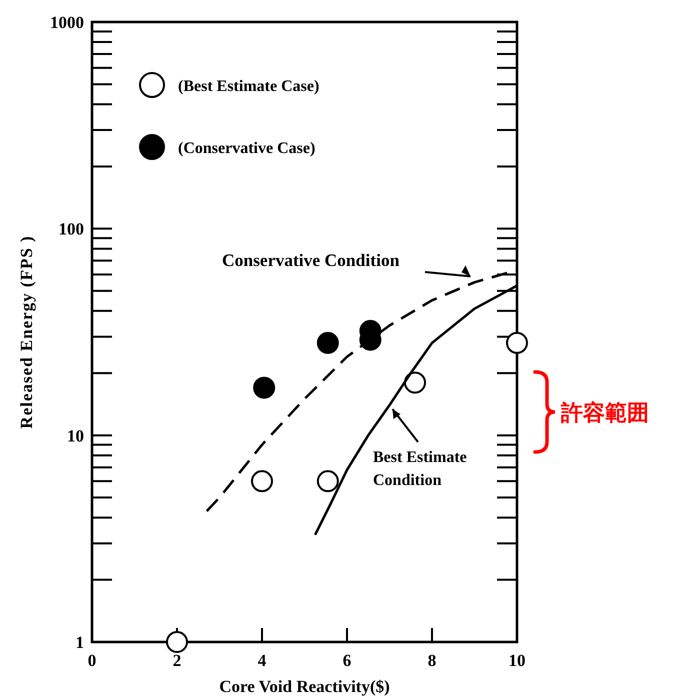 Image resolution: width=681 pixels, height=700 pixels. I want to click on y-tick-label: 100, so click(71, 229).